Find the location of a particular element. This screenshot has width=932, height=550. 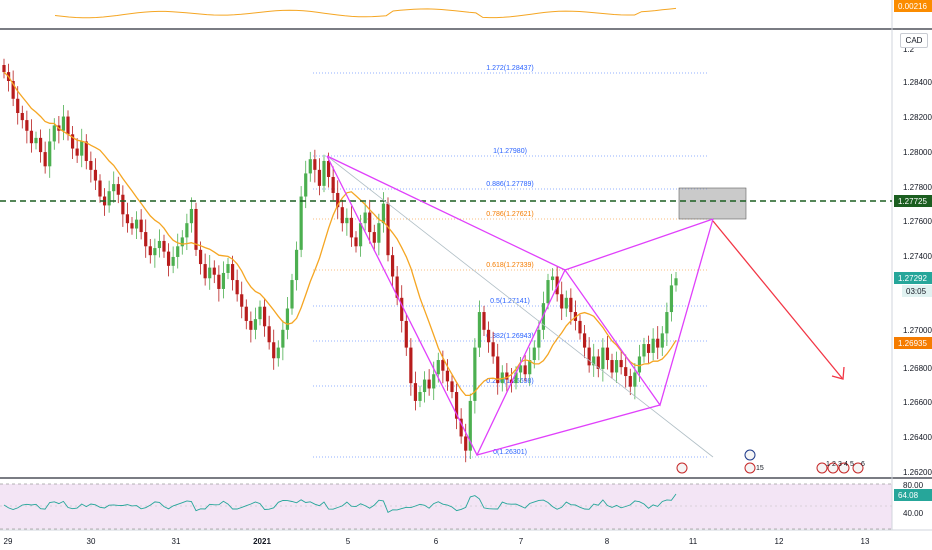

fib-level-label: 0(1.26301) is located at coordinates (510, 452).